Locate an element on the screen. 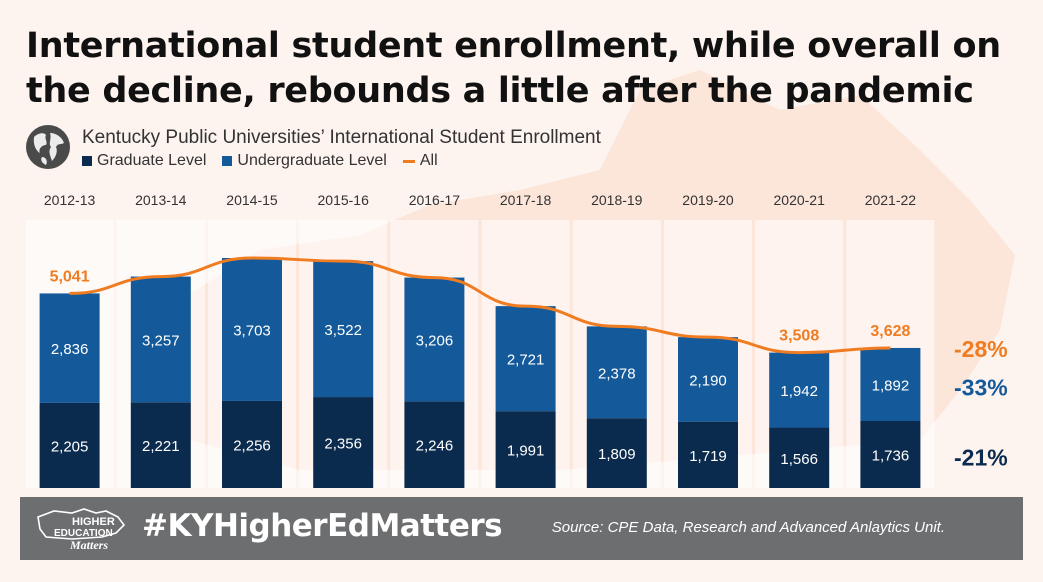  change-label: -28% is located at coordinates (981, 349).